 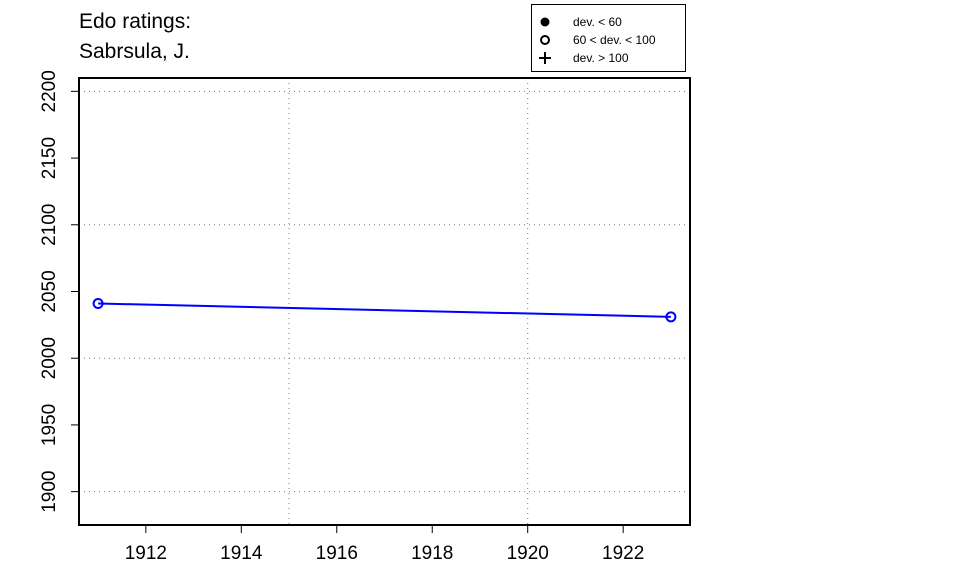 I want to click on series-line, so click(x=384, y=310).